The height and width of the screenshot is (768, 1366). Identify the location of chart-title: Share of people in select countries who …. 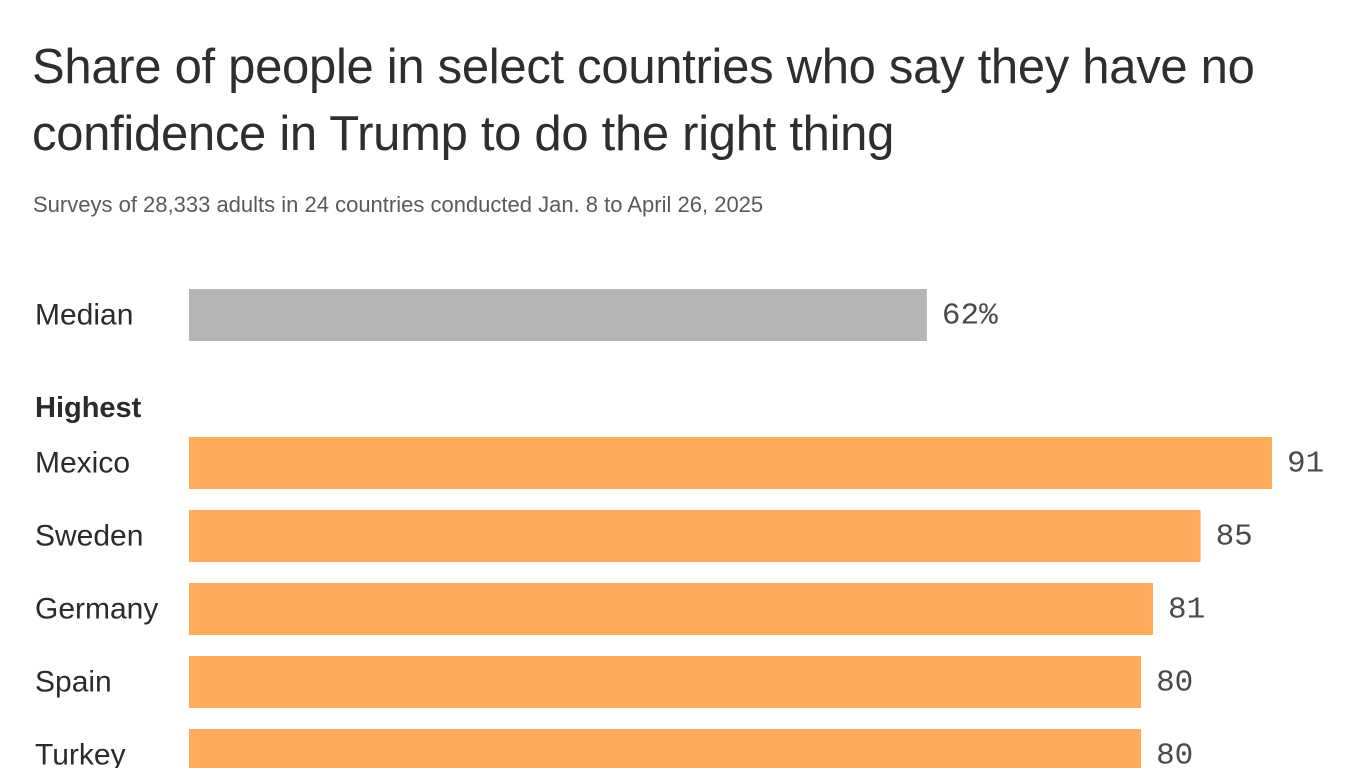
(643, 100).